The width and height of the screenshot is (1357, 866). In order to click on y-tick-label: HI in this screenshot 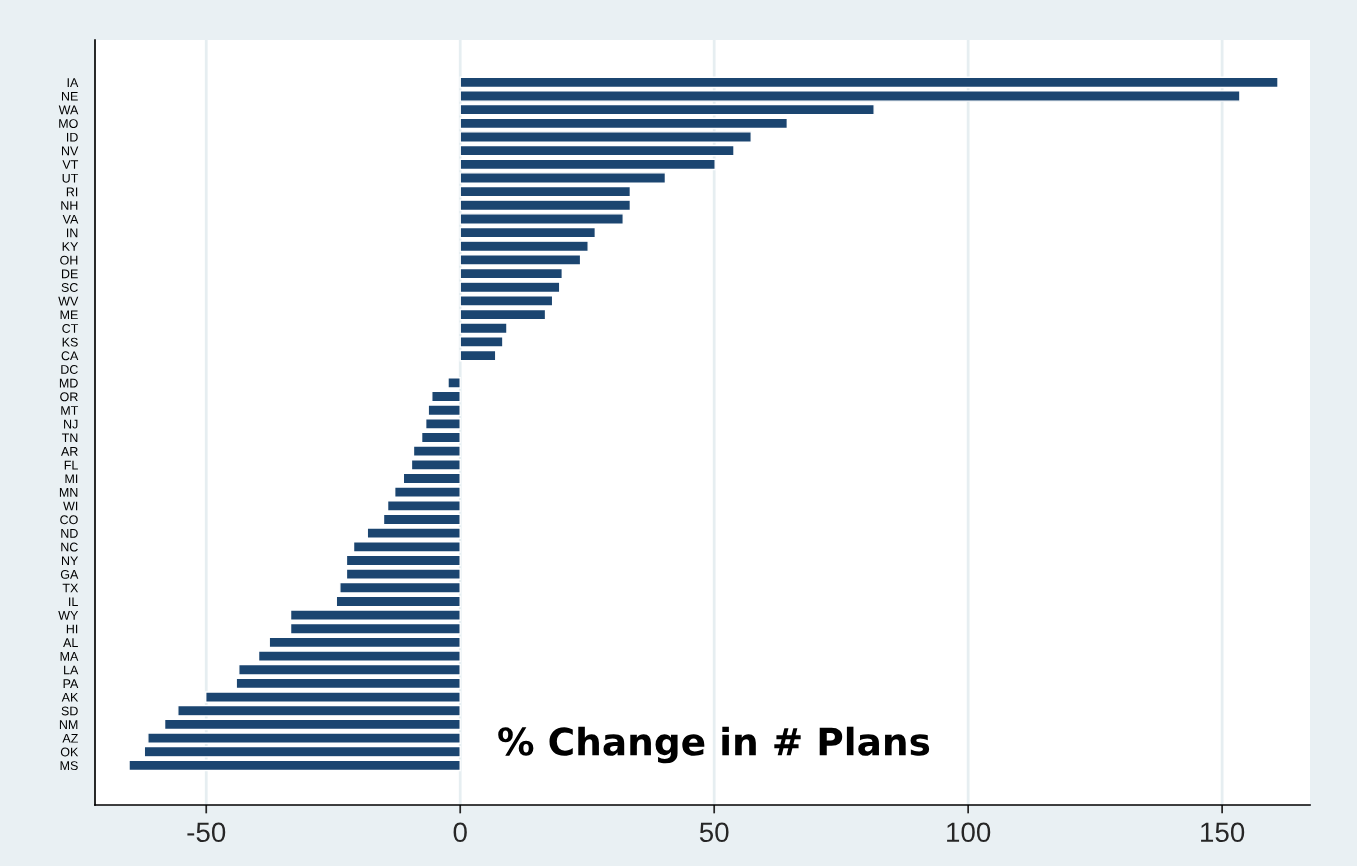, I will do `click(72, 629)`.